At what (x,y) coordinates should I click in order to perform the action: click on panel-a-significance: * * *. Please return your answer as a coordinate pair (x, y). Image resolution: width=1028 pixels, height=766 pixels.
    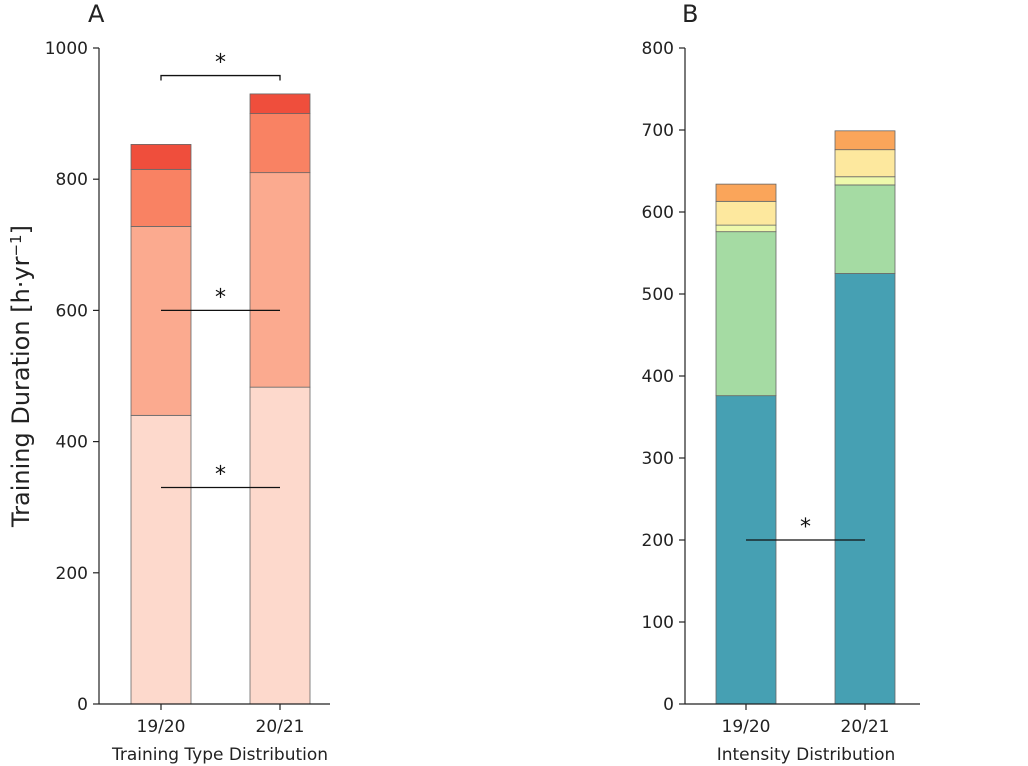
    Looking at the image, I should click on (220, 270).